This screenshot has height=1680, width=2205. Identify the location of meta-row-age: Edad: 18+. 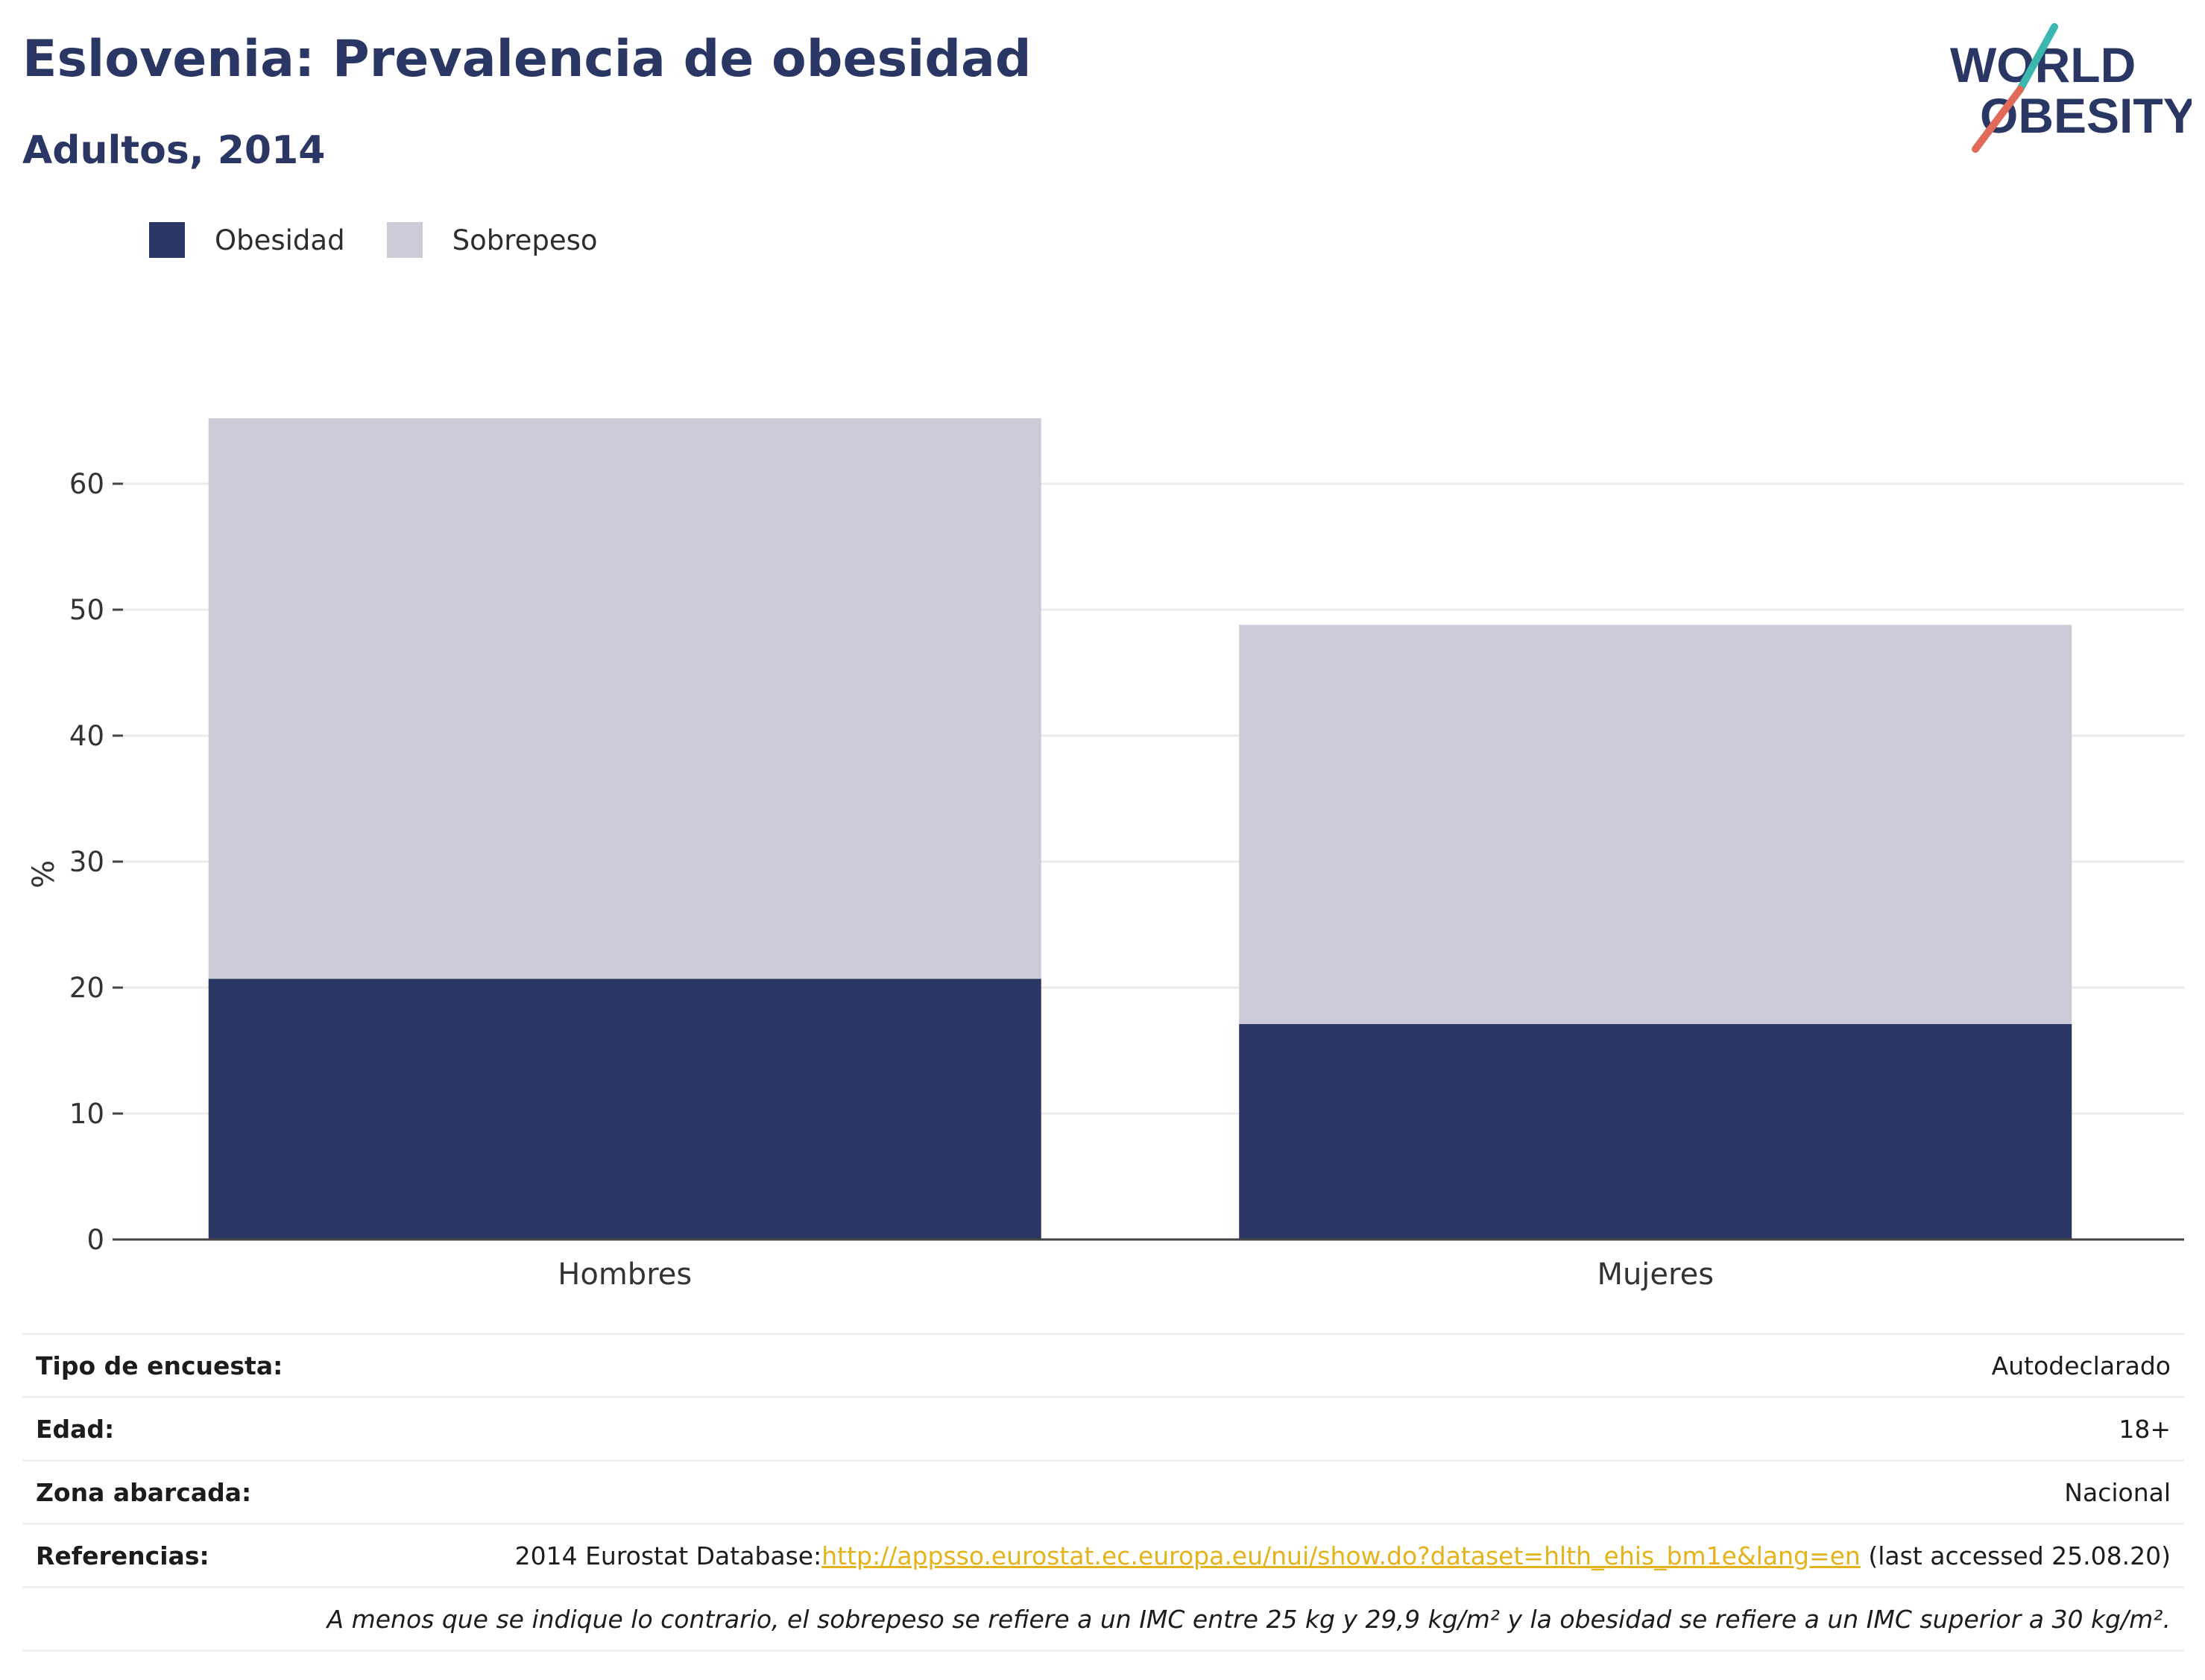
(1103, 1427).